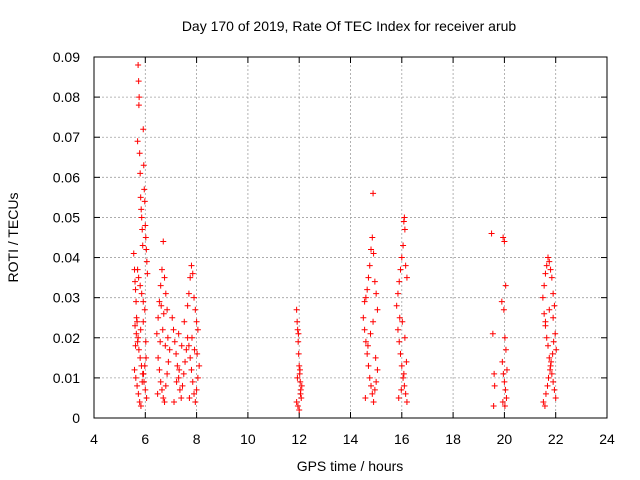  What do you see at coordinates (505, 439) in the screenshot?
I see `x-tick-label: 20` at bounding box center [505, 439].